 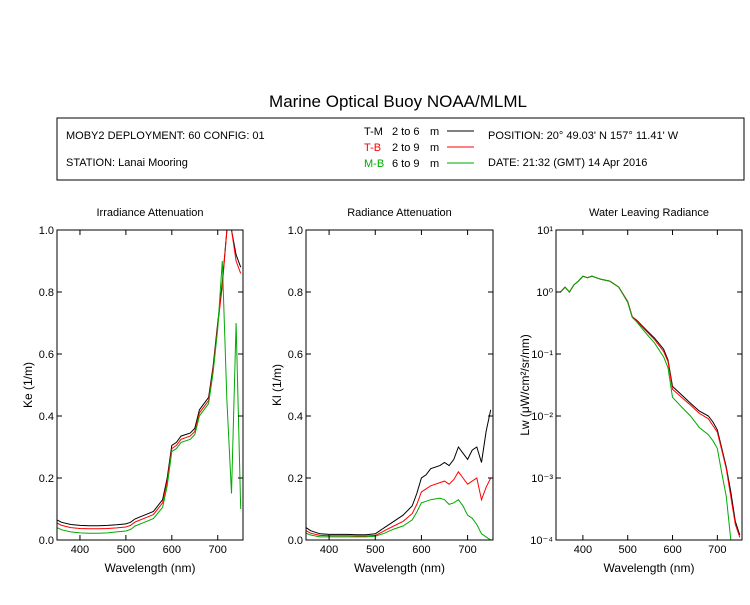 What do you see at coordinates (525, 385) in the screenshot?
I see `y-axis-label: Lw (μW/cm²/sr/nm)` at bounding box center [525, 385].